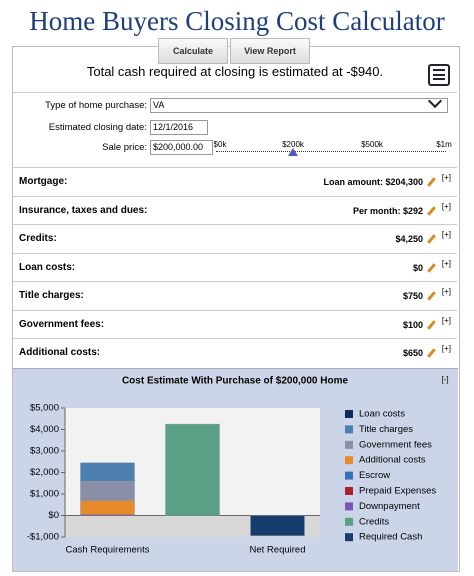 This screenshot has height=576, width=474. What do you see at coordinates (386, 429) in the screenshot?
I see `legend-label: Title charges` at bounding box center [386, 429].